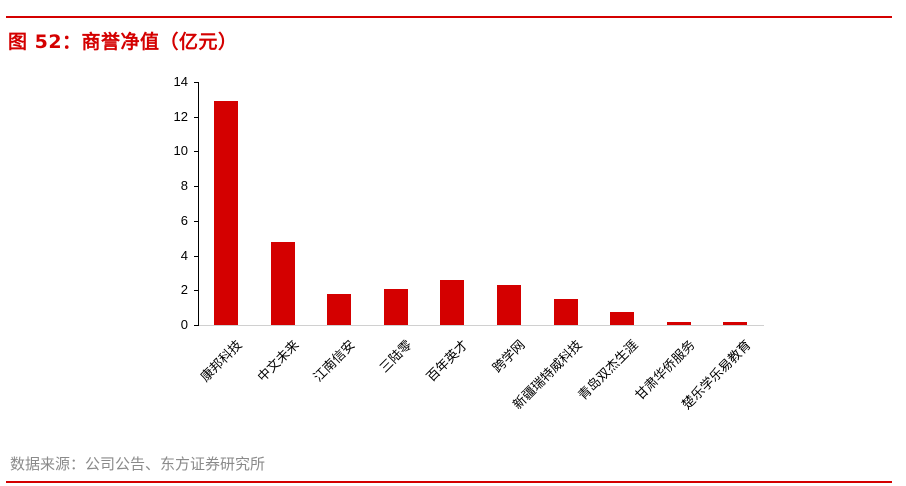  I want to click on x-tick-label: 百年英才, so click(448, 361).